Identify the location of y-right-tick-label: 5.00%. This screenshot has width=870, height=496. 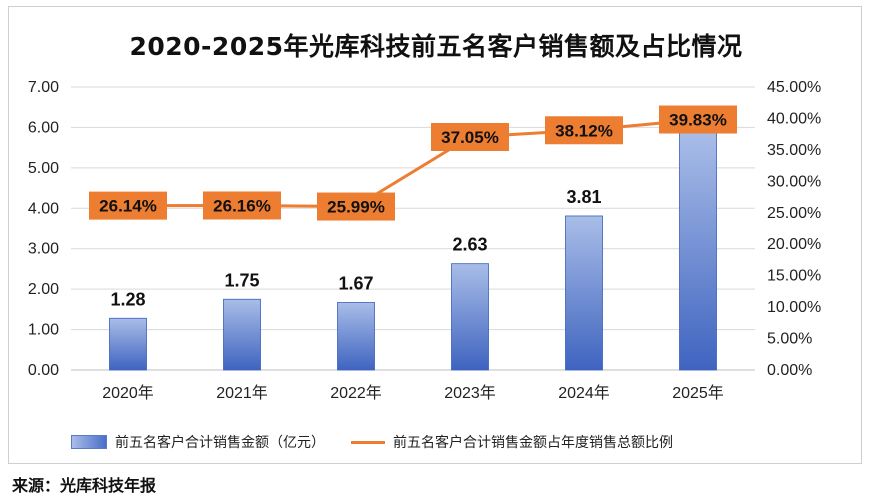
(789, 339).